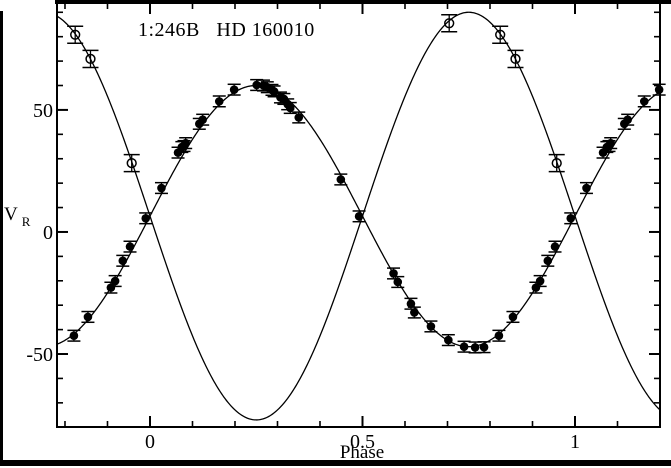 The height and width of the screenshot is (468, 671). What do you see at coordinates (335, 463) in the screenshot?
I see `figure-border-bottom` at bounding box center [335, 463].